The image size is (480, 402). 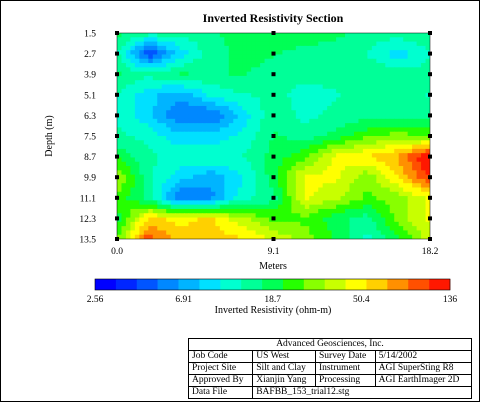 I want to click on colorbar-border, so click(x=272, y=284).